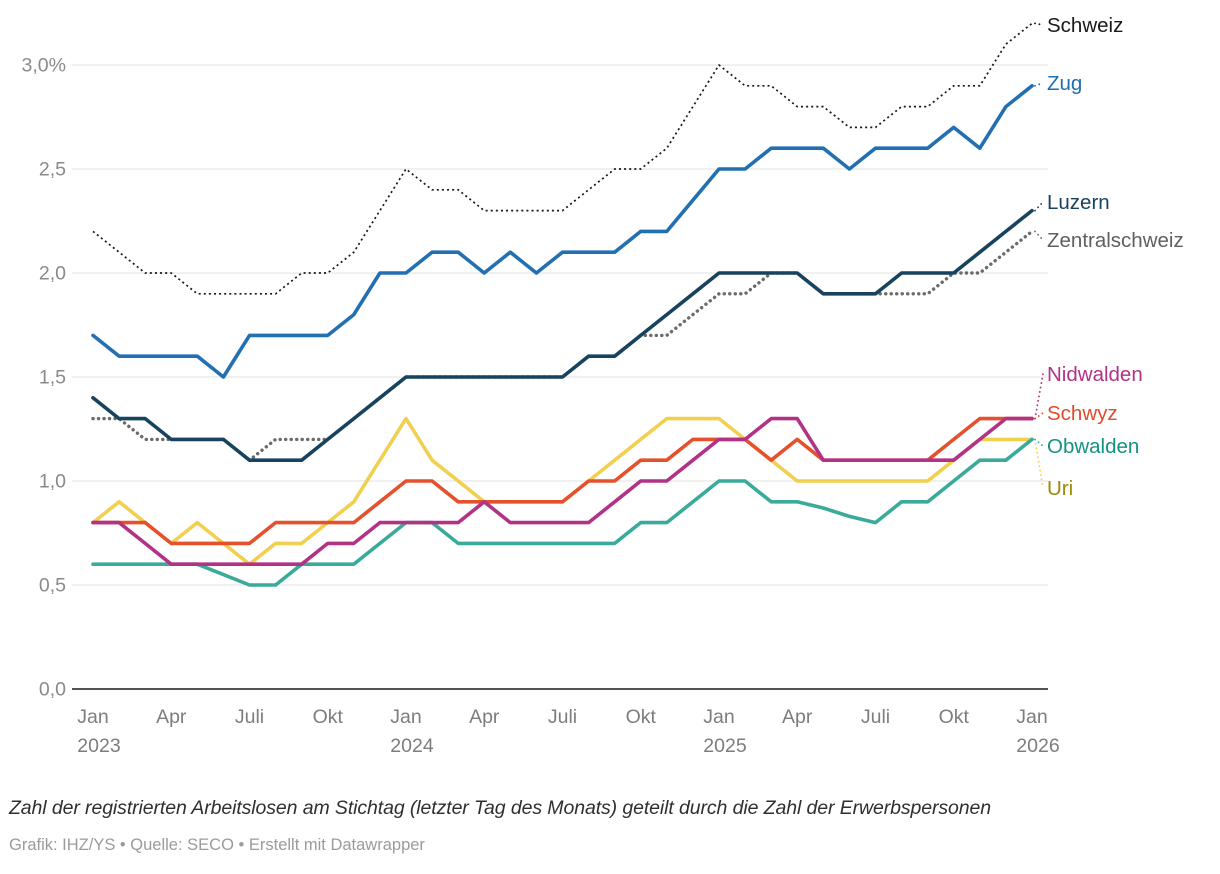 The image size is (1220, 874). Describe the element at coordinates (1039, 84) in the screenshot. I see `label-leader-zug` at that location.